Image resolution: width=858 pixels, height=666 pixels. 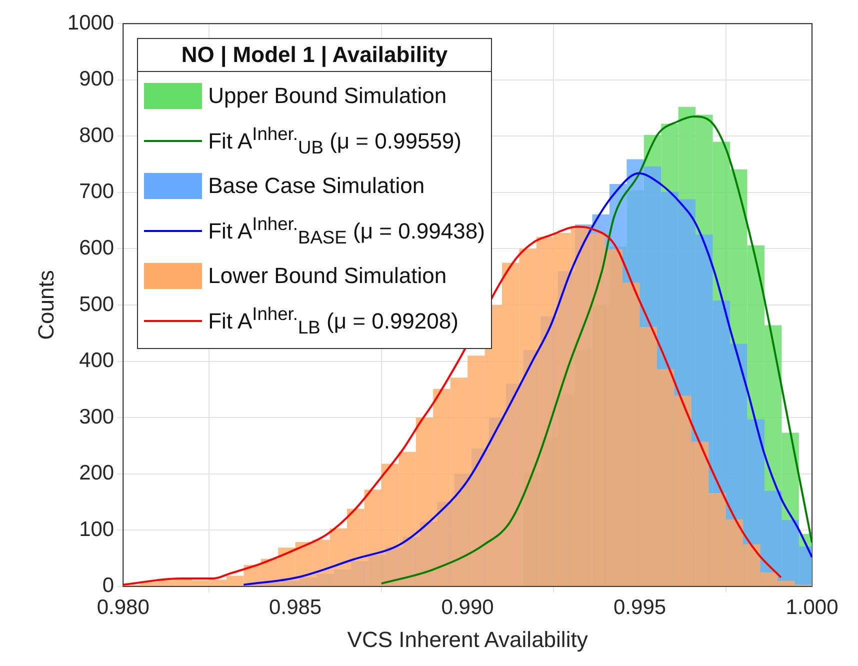 I want to click on x-tick-label: 0.985, so click(x=295, y=607).